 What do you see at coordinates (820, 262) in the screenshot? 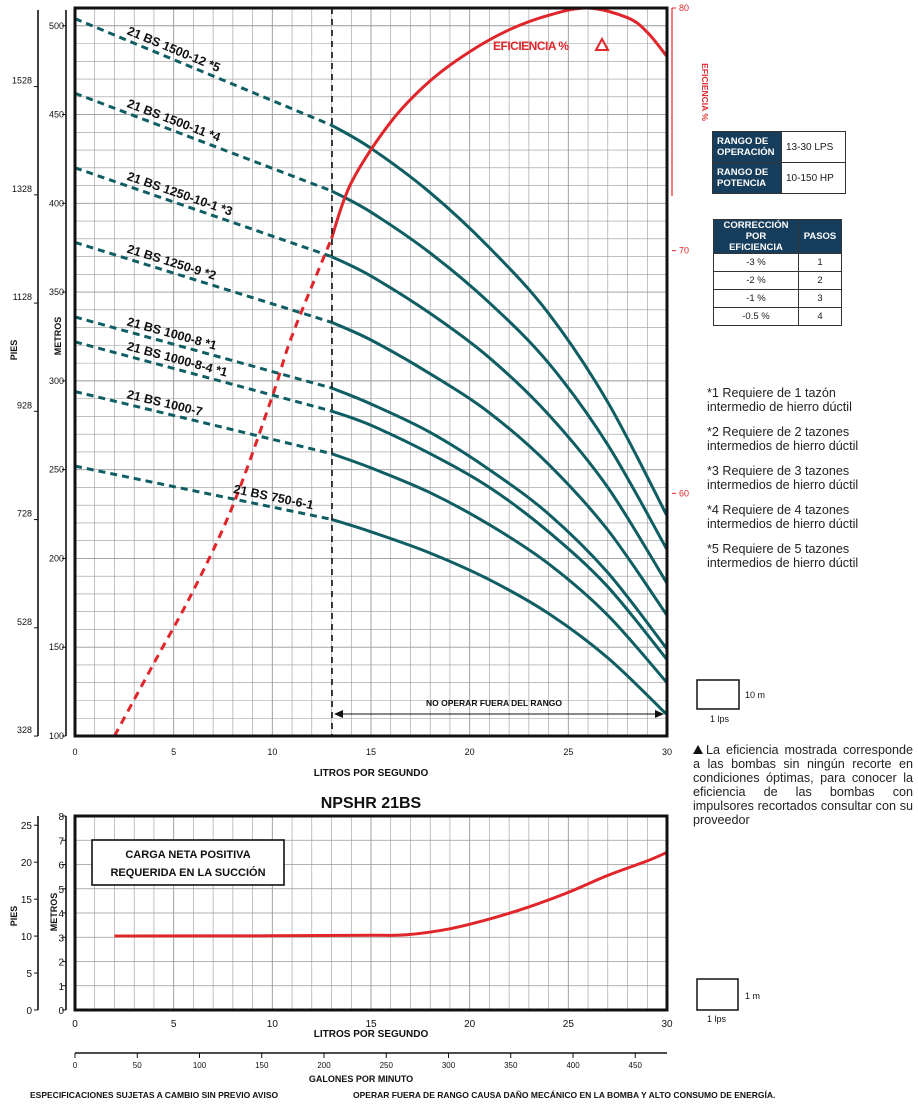
I see `pasos-value: 1` at bounding box center [820, 262].